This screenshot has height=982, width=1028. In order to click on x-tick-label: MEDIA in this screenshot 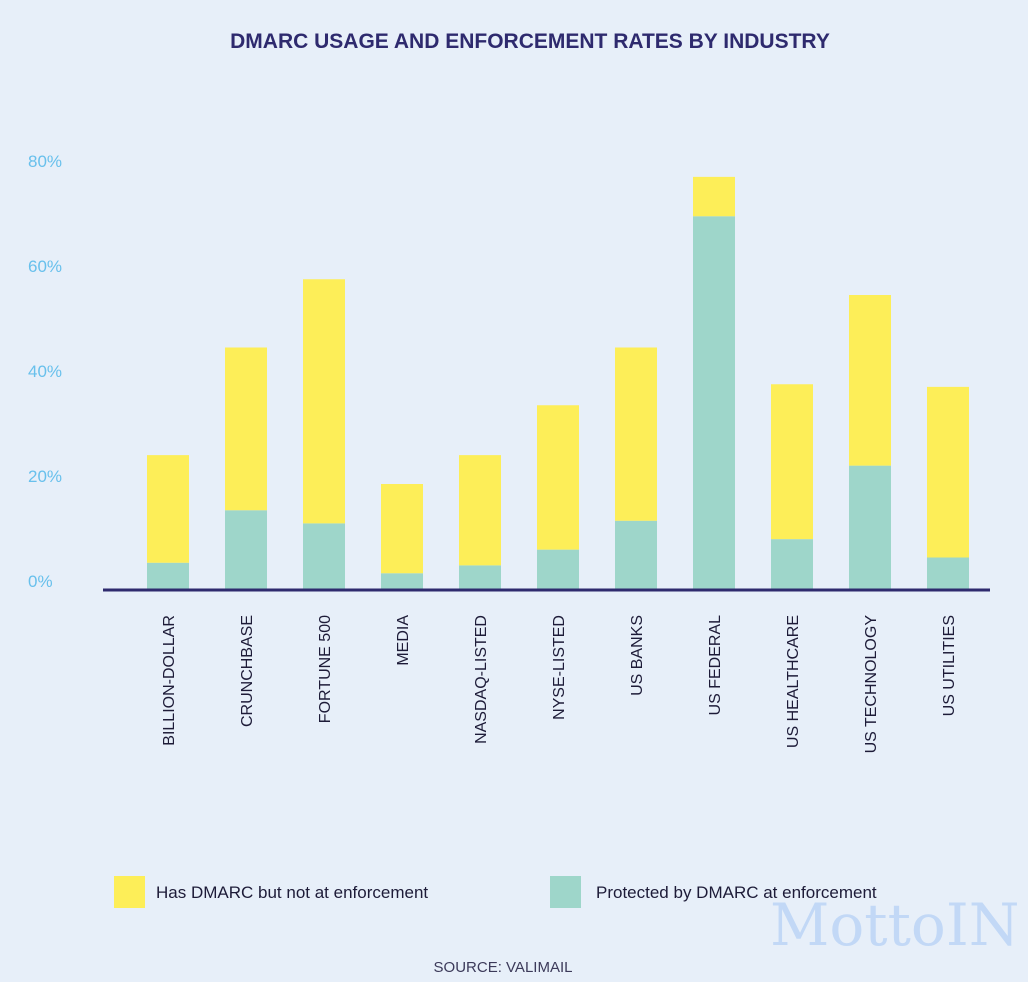, I will do `click(403, 640)`.